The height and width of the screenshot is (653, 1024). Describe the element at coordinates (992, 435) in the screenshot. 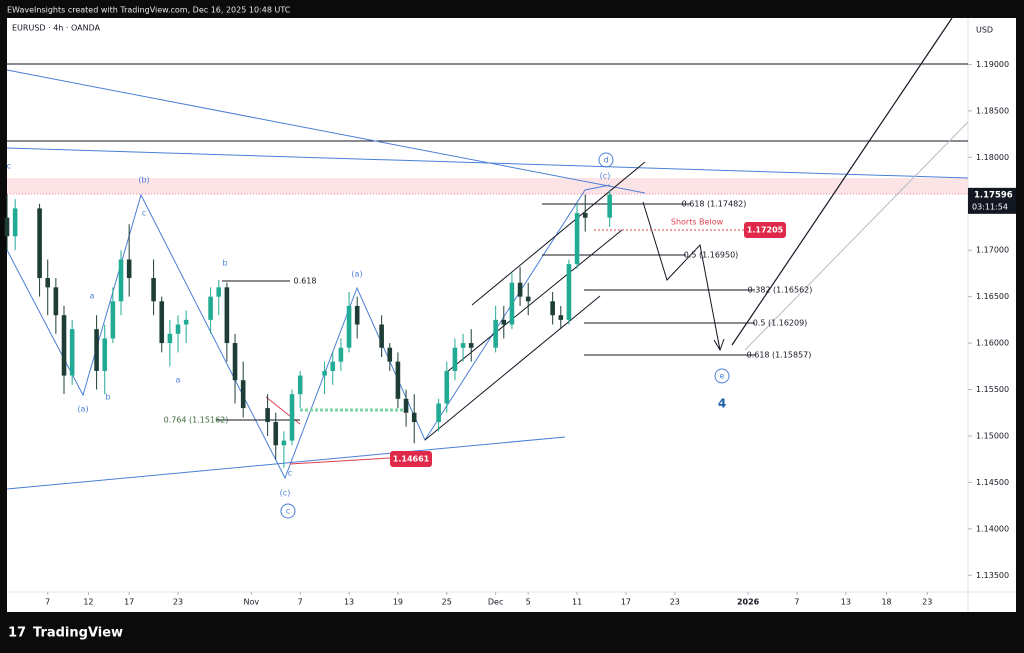

I see `y-tick-label: 1.15000` at that location.